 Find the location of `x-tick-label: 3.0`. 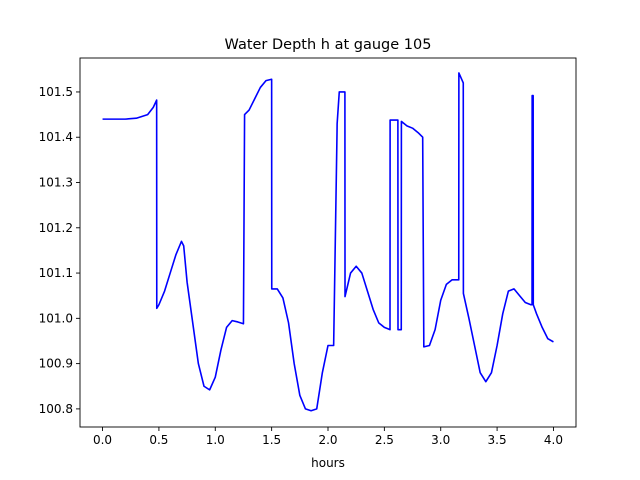

x-tick-label: 3.0 is located at coordinates (440, 440).